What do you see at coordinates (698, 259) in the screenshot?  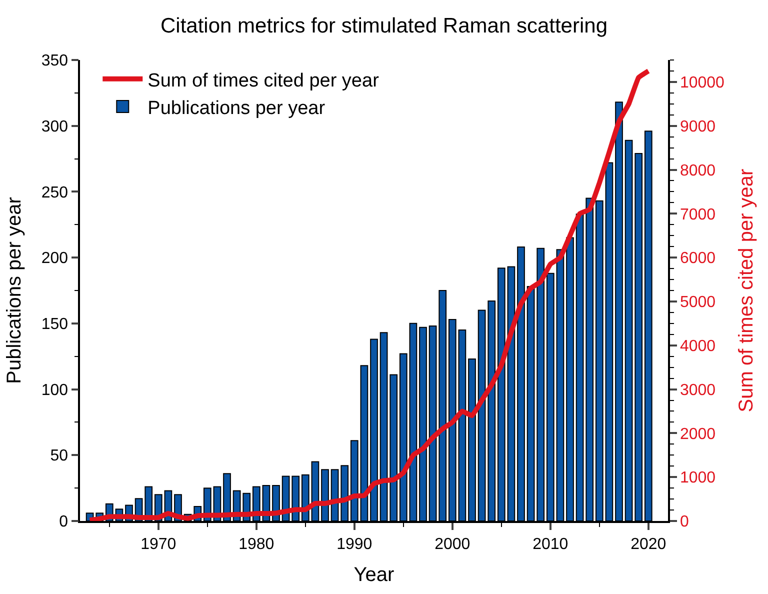 I see `y2-tick-label: 6000` at bounding box center [698, 259].